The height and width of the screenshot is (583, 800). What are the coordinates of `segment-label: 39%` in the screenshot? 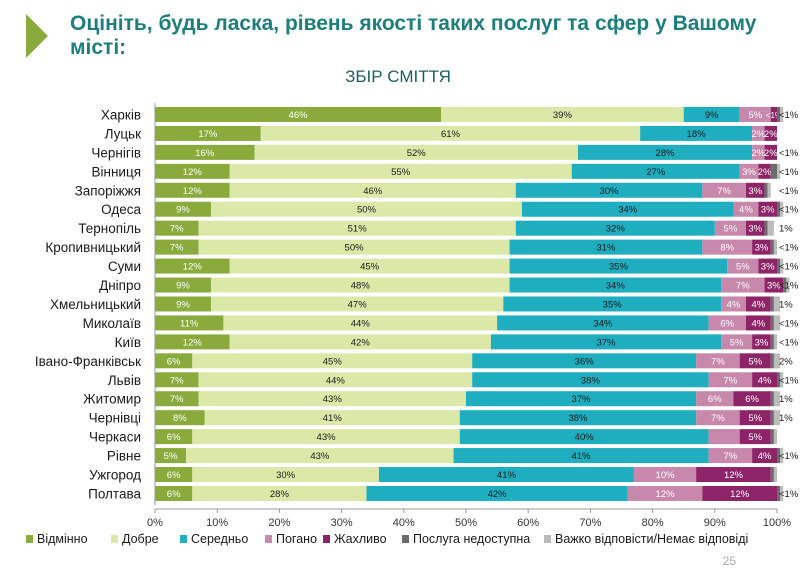 It's located at (563, 115).